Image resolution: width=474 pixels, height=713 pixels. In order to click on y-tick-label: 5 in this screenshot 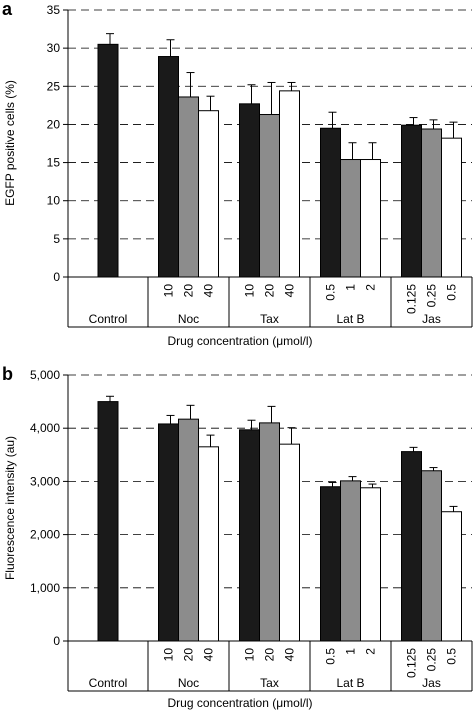, I will do `click(56, 239)`.